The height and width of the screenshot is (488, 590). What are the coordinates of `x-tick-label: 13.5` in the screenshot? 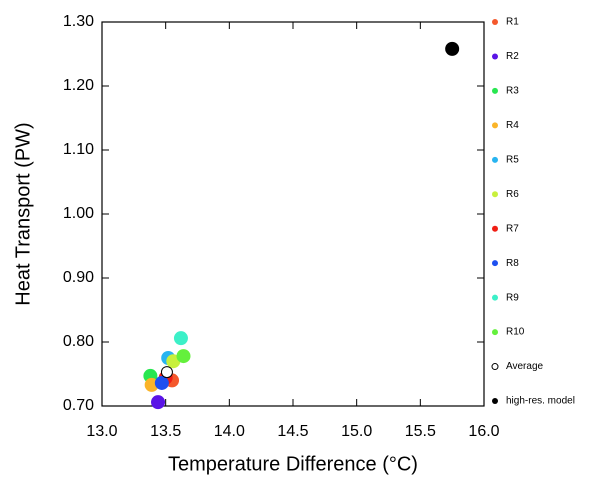 It's located at (165, 431).